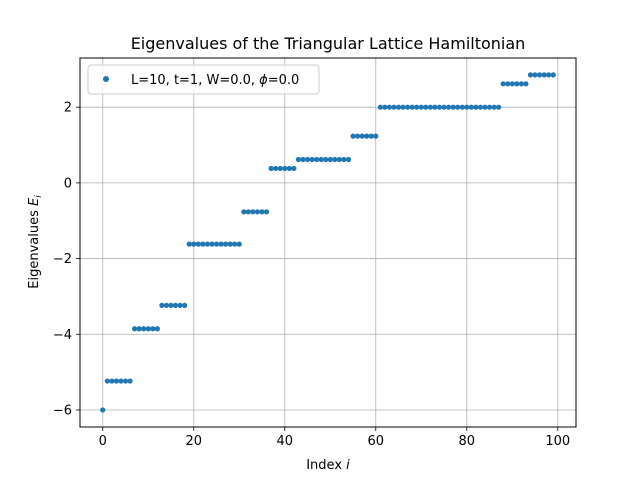 This screenshot has width=640, height=480. I want to click on legend: L=10, t=1, W=0.0, ϕ=0.0, so click(203, 79).